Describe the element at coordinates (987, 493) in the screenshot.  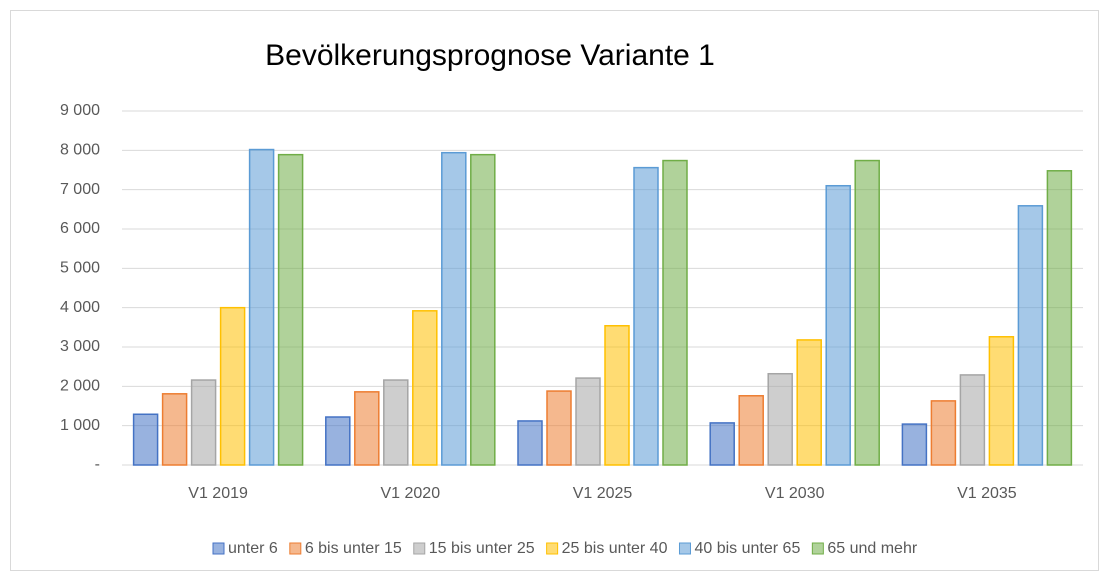
I see `x-tick-label: V1 2035` at that location.